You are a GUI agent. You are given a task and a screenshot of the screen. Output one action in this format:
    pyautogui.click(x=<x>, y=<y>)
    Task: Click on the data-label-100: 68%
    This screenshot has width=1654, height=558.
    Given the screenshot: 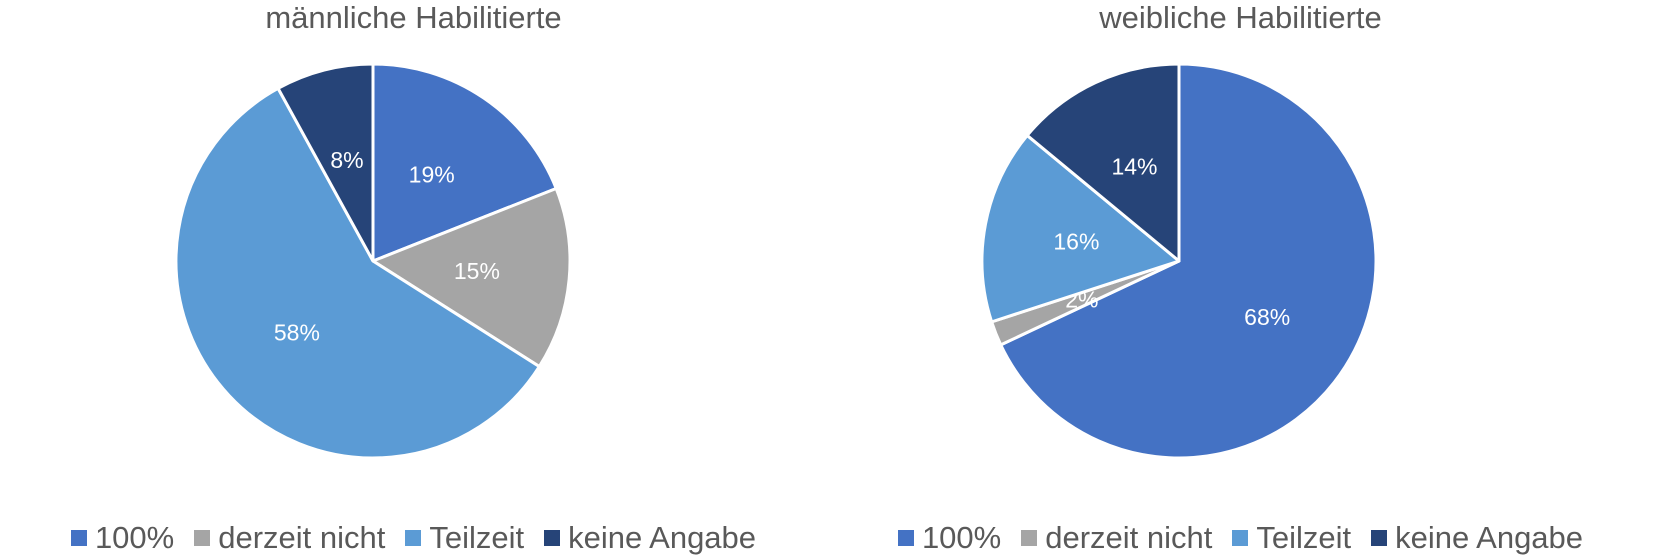 What is the action you would take?
    pyautogui.click(x=1267, y=317)
    